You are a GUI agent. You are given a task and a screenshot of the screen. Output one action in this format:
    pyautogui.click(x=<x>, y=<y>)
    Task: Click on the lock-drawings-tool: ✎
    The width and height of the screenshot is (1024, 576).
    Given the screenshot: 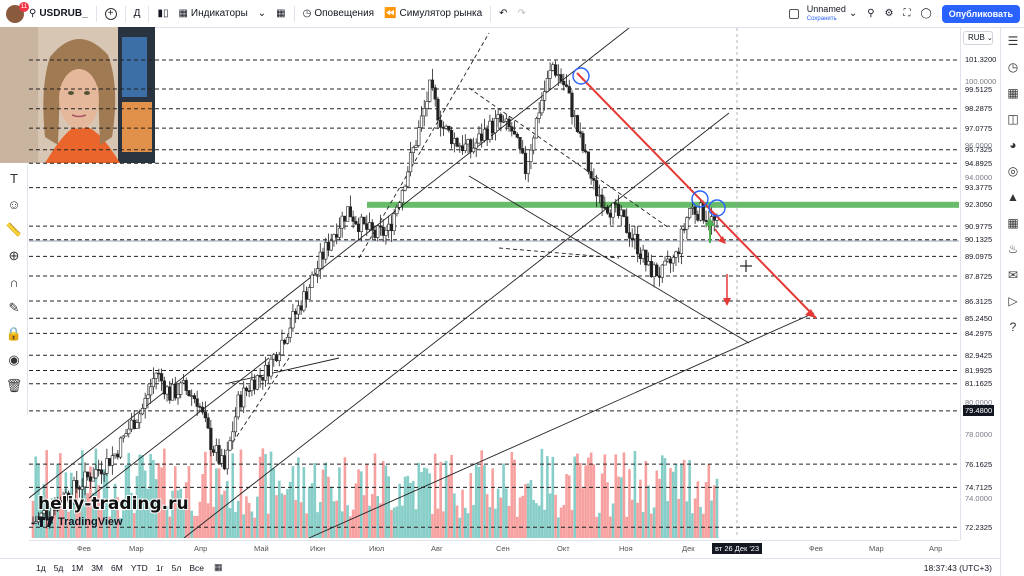 What is the action you would take?
    pyautogui.click(x=14, y=308)
    